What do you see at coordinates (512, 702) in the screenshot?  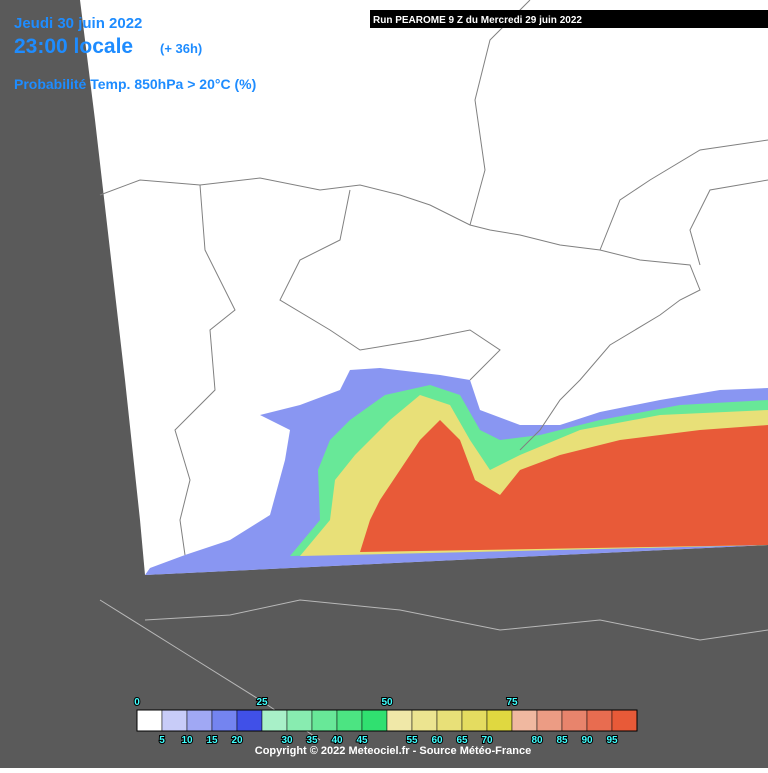 I see `legend-label: 75` at bounding box center [512, 702].